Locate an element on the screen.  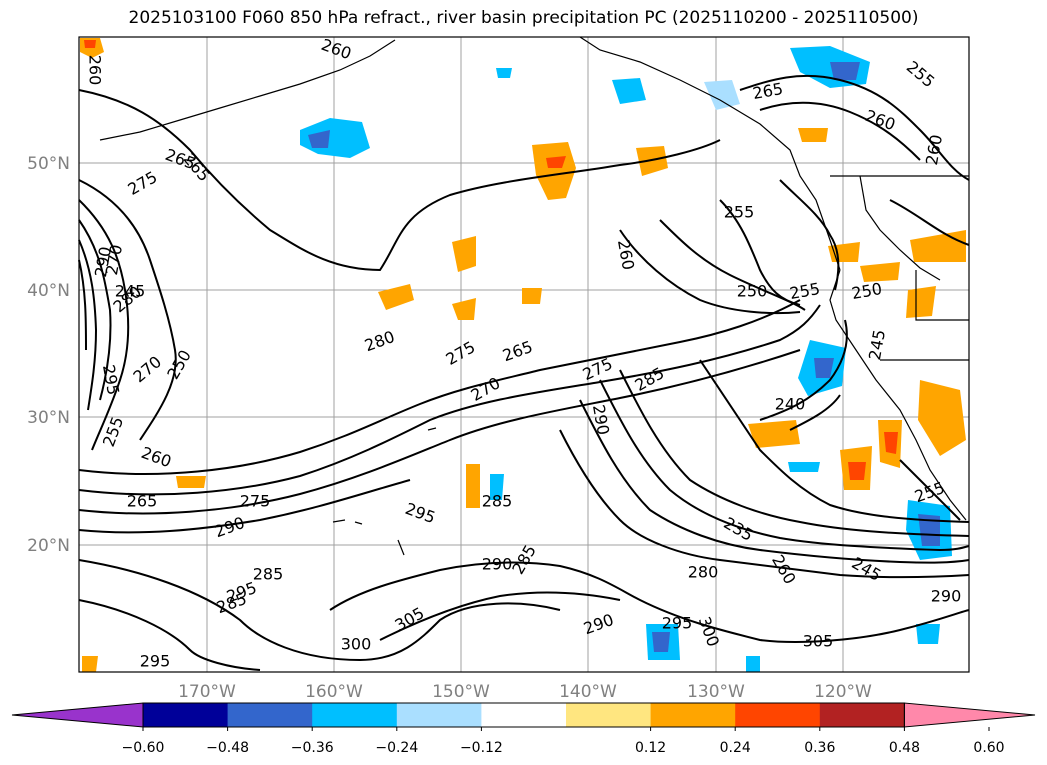
contour-label: 260 is located at coordinates (95, 70).